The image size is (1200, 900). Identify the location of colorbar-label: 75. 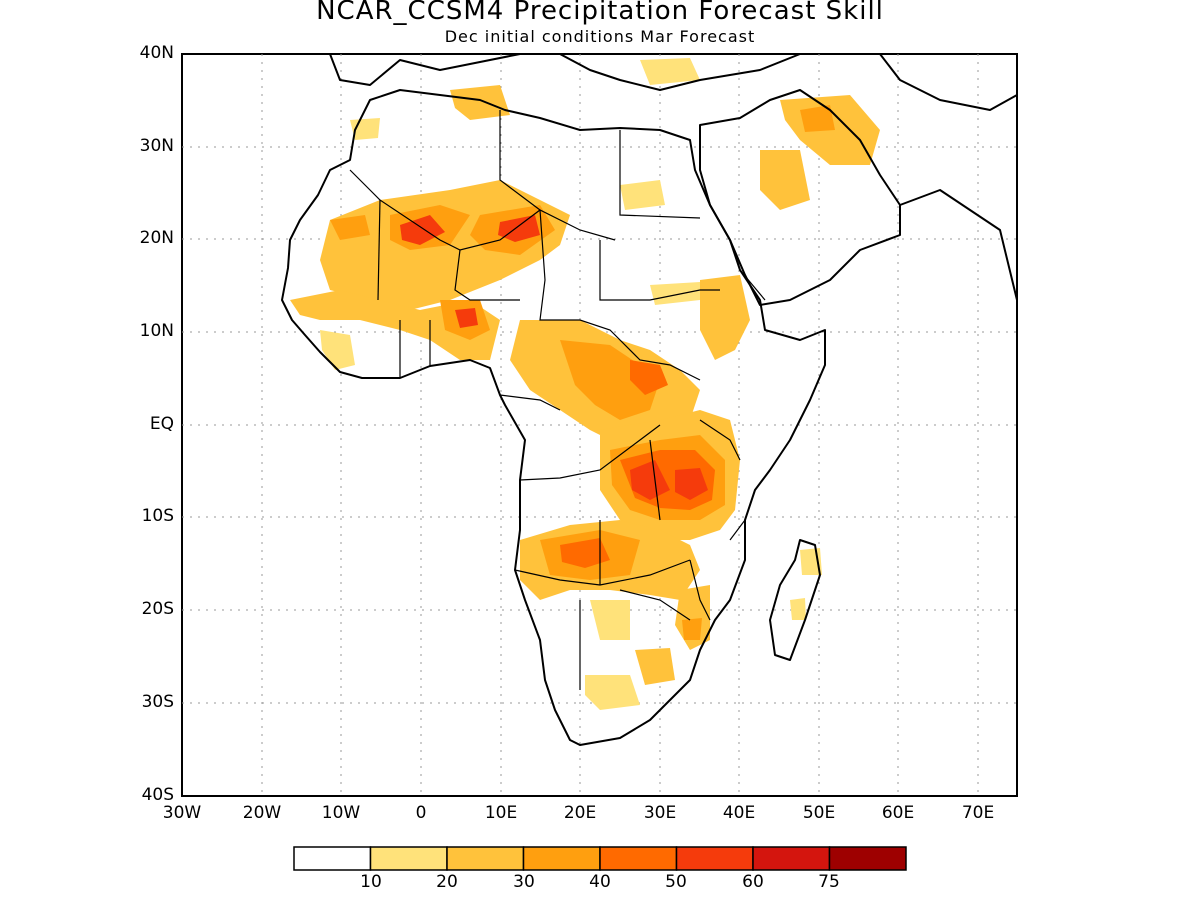
(829, 882).